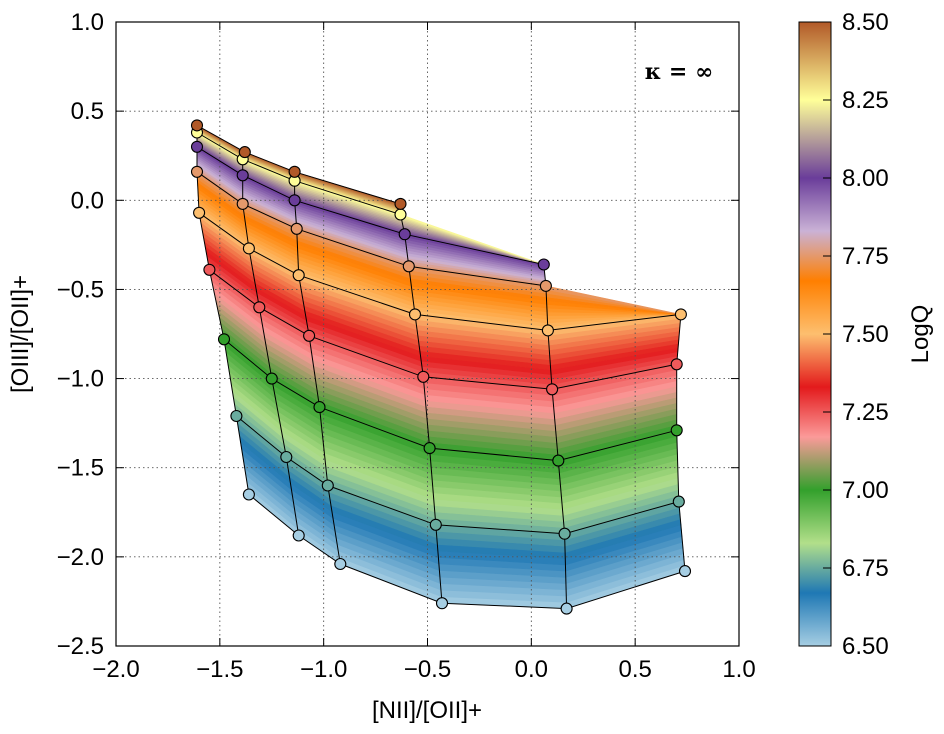  I want to click on y-tick-label: 0.5, so click(87, 111).